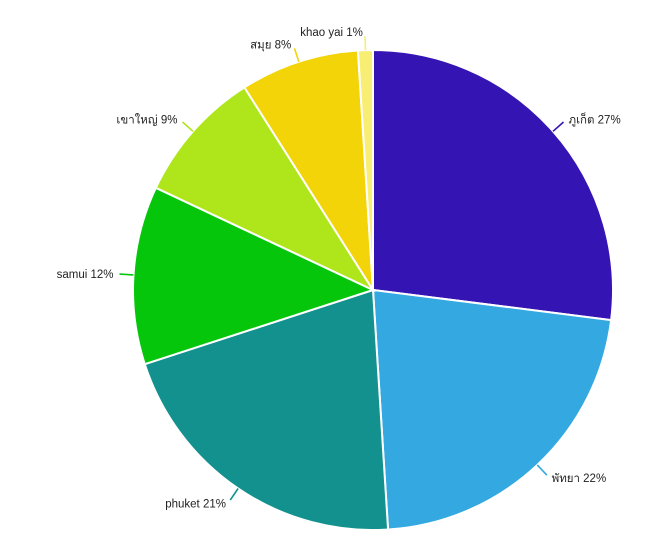 The image size is (646, 534). I want to click on slice-label-6: สมุย 8%, so click(270, 46).